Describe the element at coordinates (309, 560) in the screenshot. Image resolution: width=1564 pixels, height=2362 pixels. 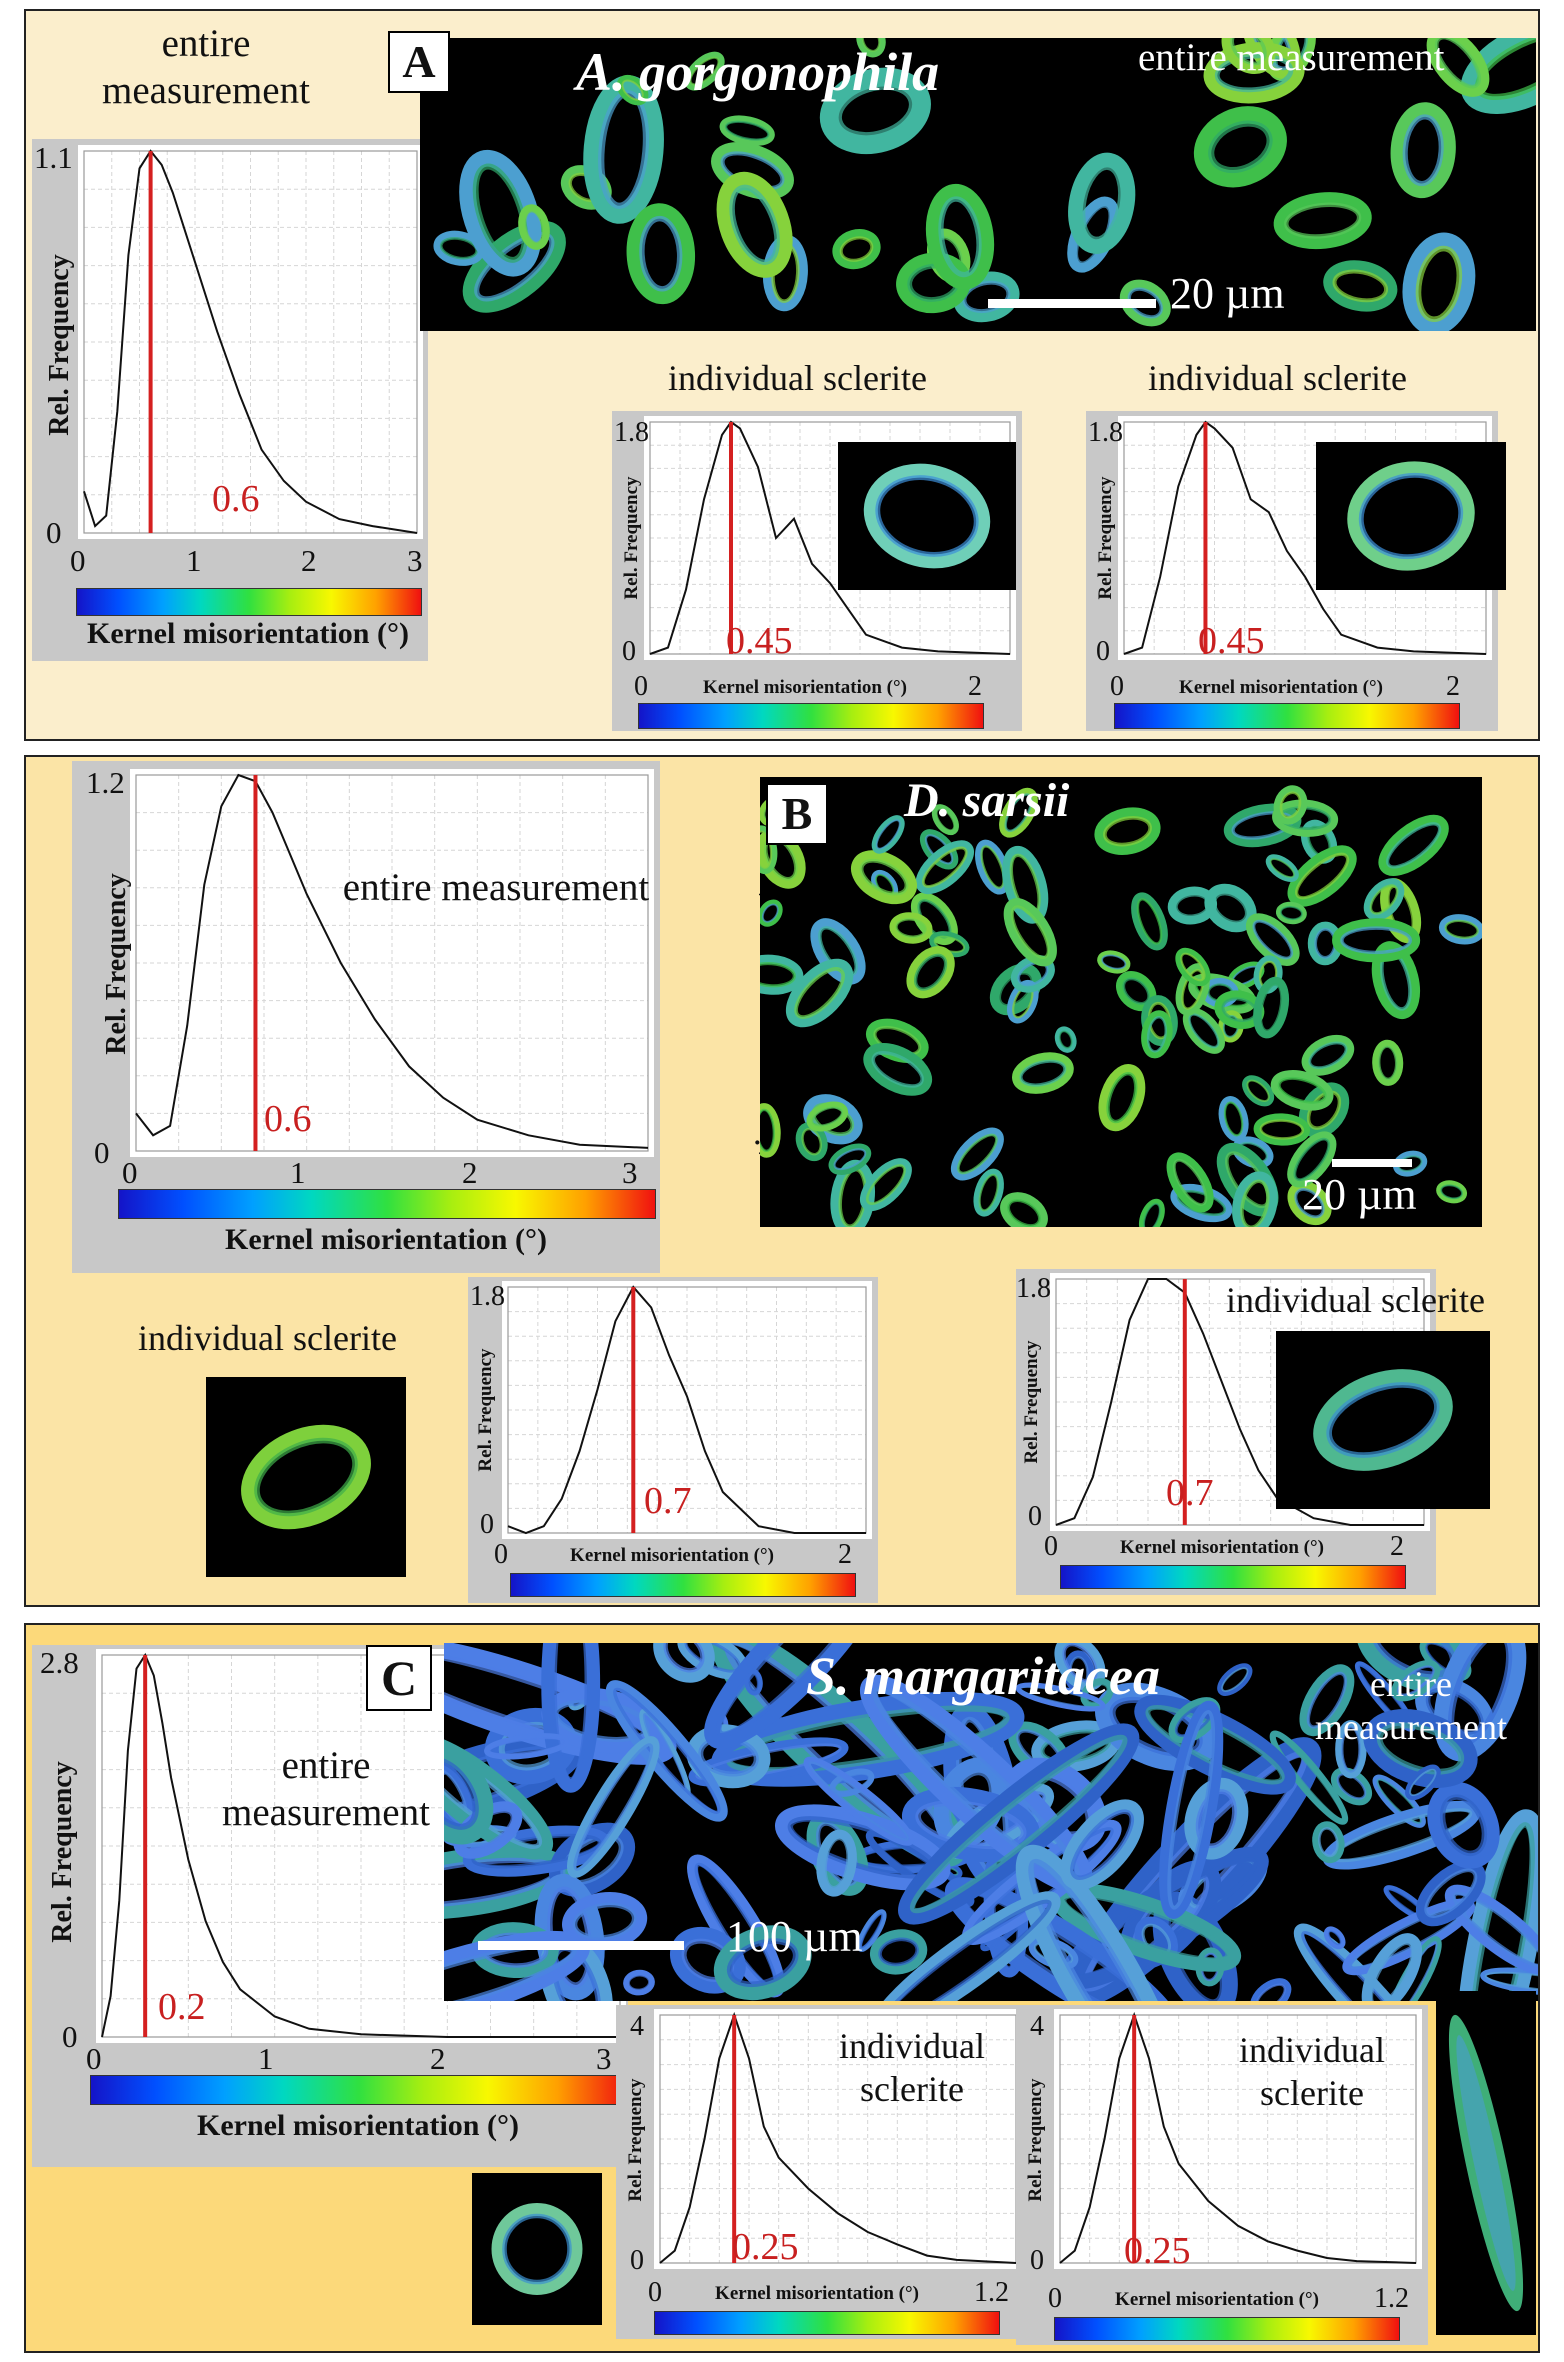
I see `panel-a-entire-xtick-2: 2` at that location.